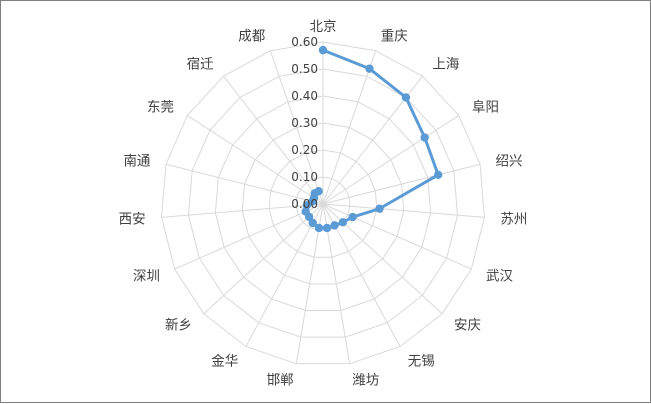  What do you see at coordinates (343, 222) in the screenshot?
I see `data-point-安庆` at bounding box center [343, 222].